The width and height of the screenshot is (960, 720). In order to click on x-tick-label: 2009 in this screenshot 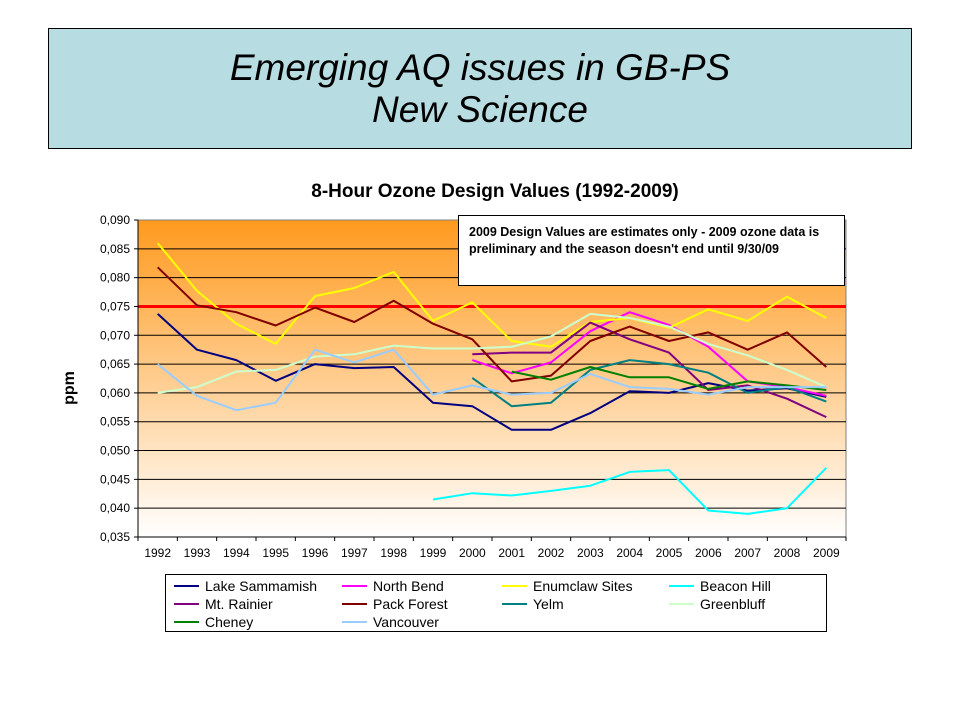, I will do `click(826, 553)`.